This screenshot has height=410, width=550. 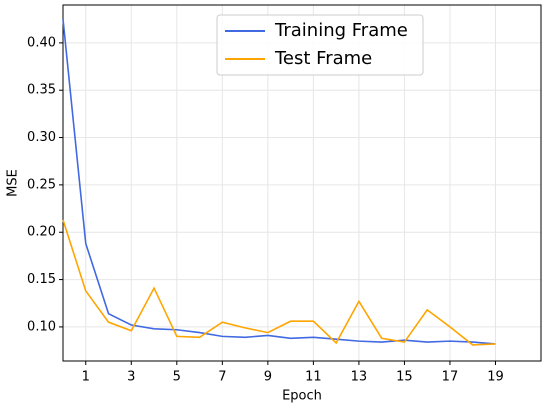 I want to click on x-tick-label: 11, so click(x=313, y=377).